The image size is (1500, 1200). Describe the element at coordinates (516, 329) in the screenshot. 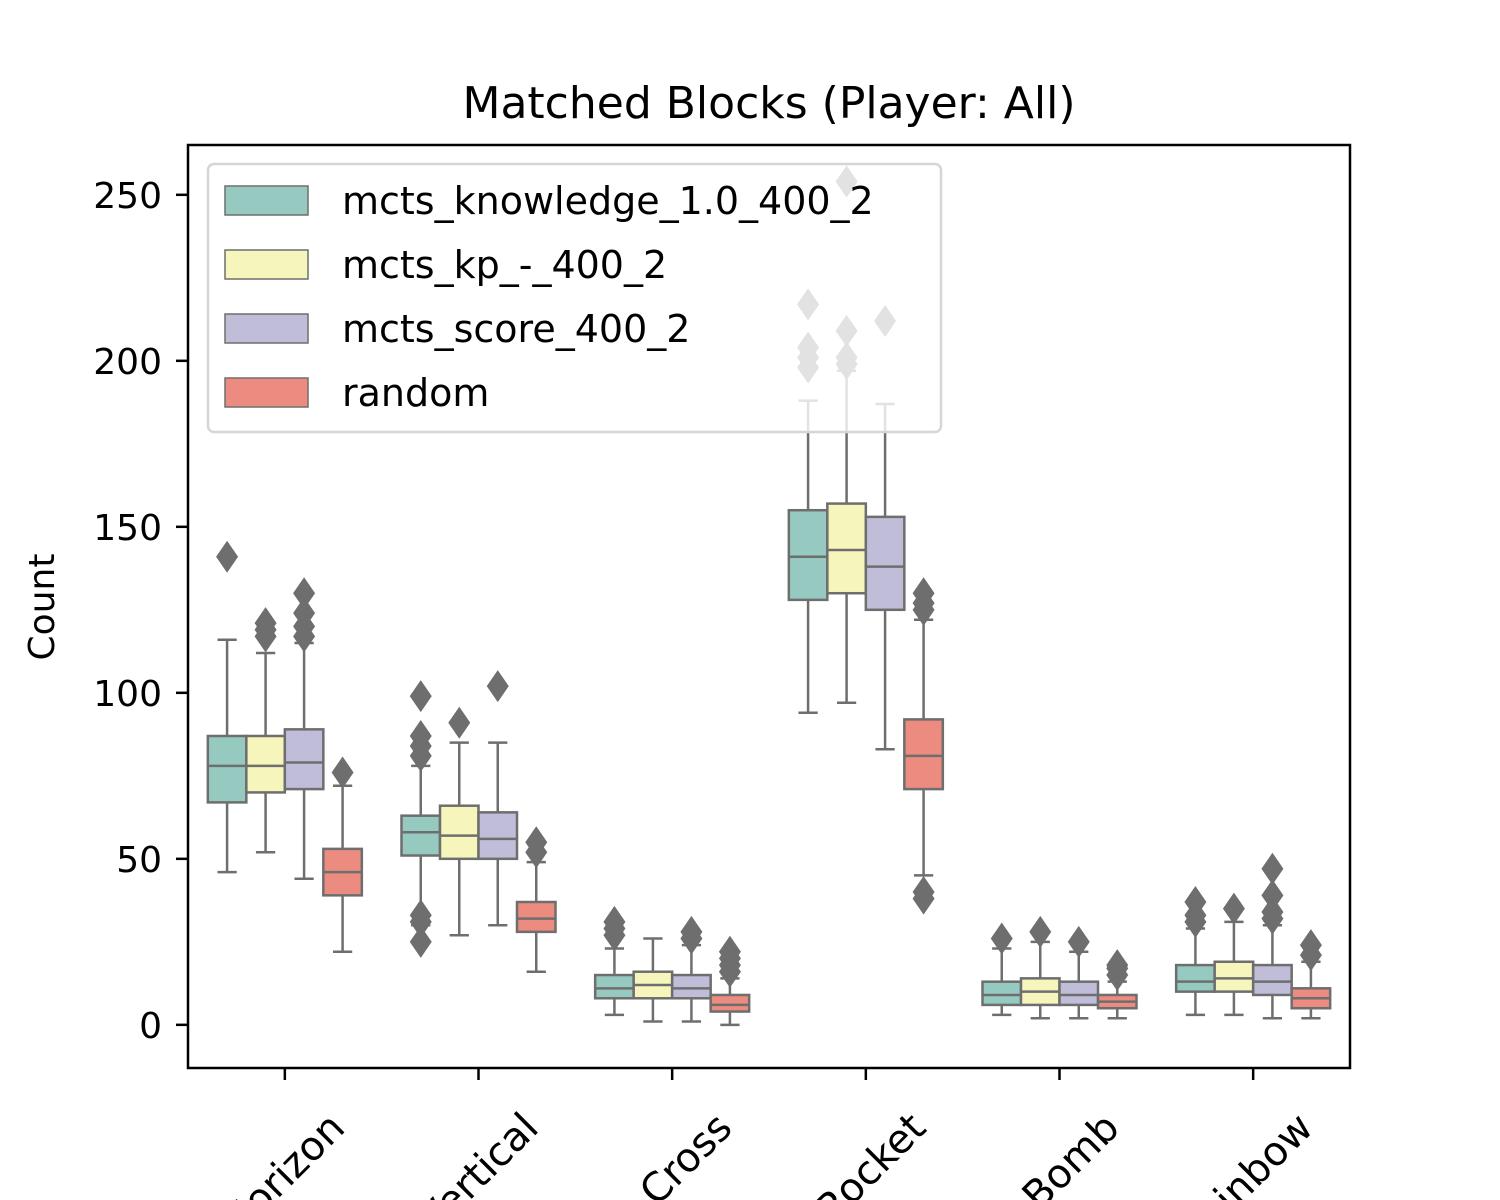

I see `legend-label: mcts_score_400_2` at that location.